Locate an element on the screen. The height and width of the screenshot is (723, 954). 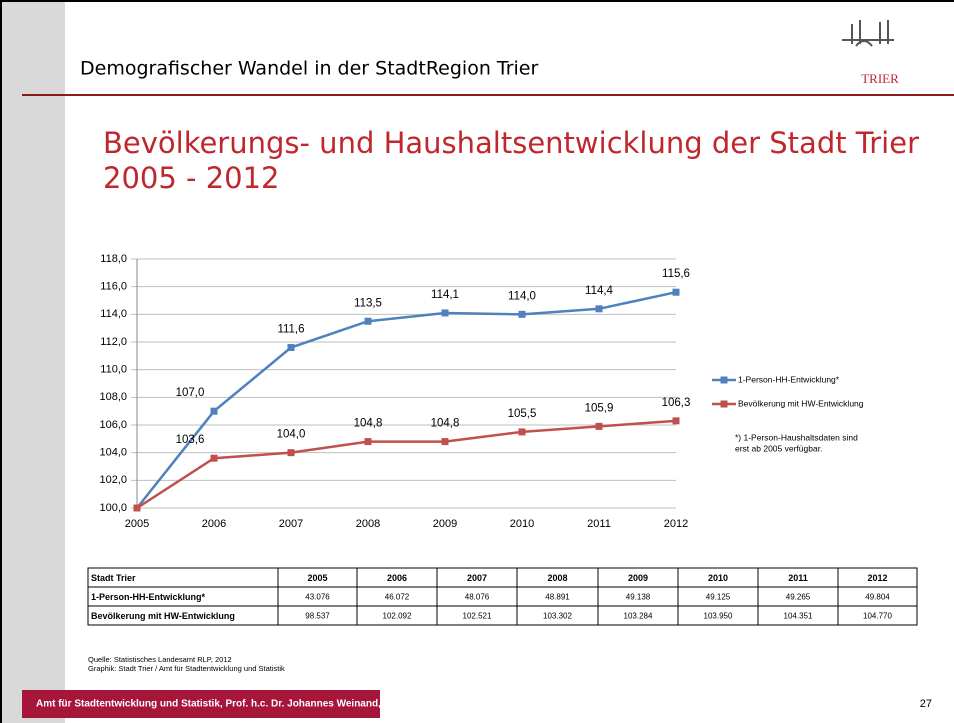
x-tick-label: 2010 is located at coordinates (522, 524).